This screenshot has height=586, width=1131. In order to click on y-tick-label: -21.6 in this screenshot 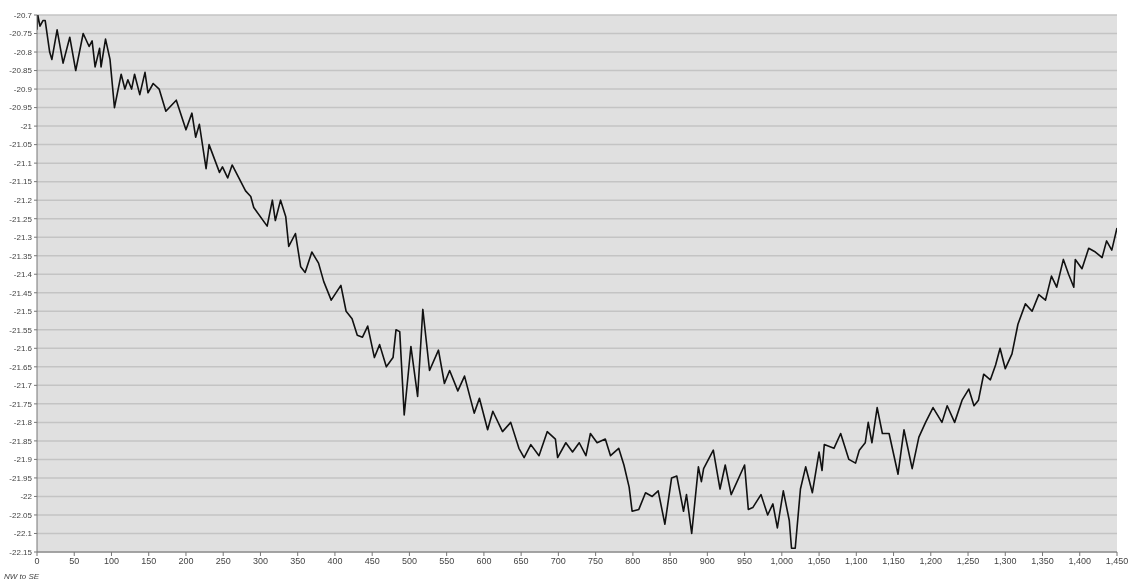, I will do `click(23, 349)`.